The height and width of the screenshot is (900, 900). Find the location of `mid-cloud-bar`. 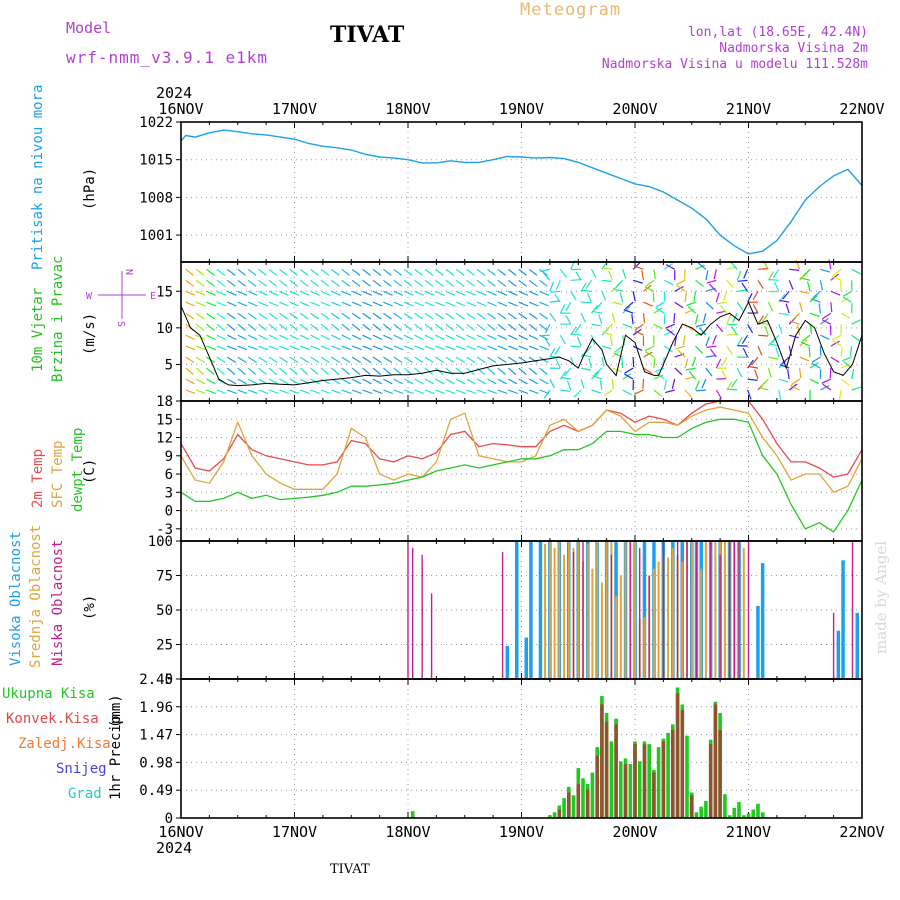

mid-cloud-bar is located at coordinates (620, 627).